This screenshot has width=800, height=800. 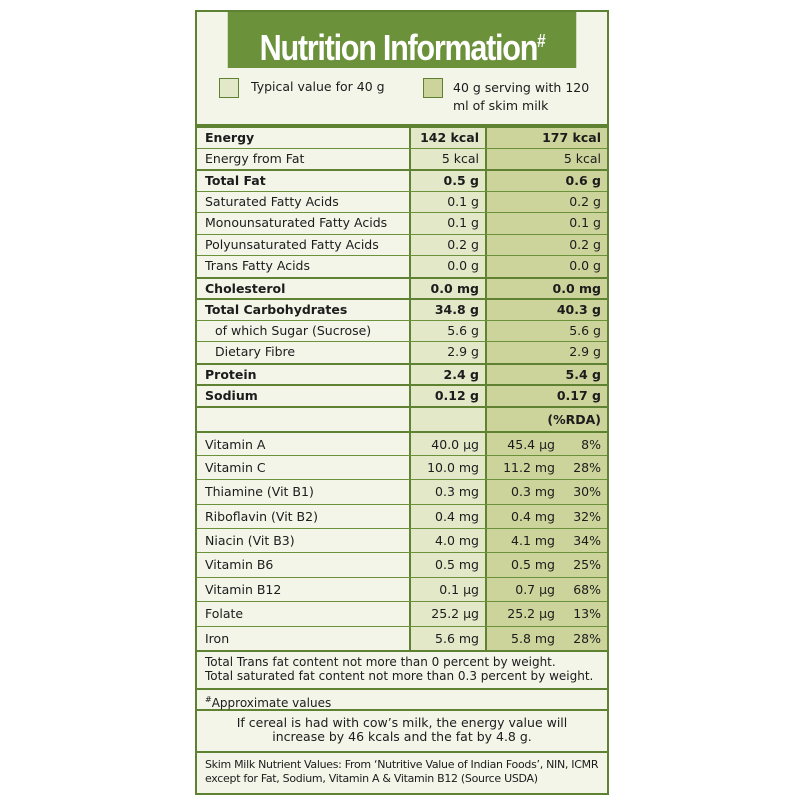 I want to click on vitamin-label: Vitamin B12, so click(x=243, y=589).